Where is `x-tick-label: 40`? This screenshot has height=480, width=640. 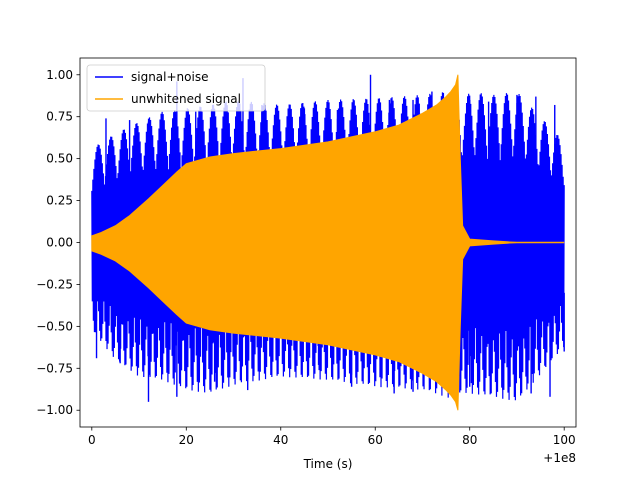 x-tick-label: 40 is located at coordinates (280, 440).